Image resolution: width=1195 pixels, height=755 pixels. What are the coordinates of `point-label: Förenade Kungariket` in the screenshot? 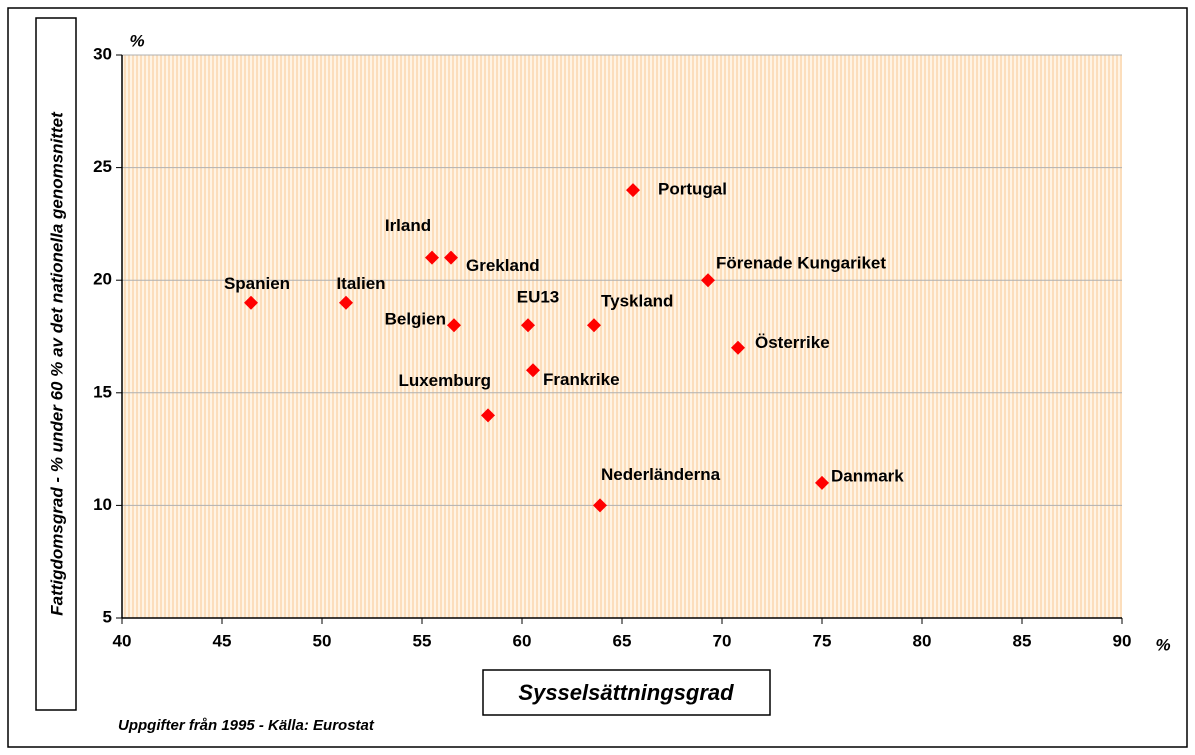 It's located at (801, 263).